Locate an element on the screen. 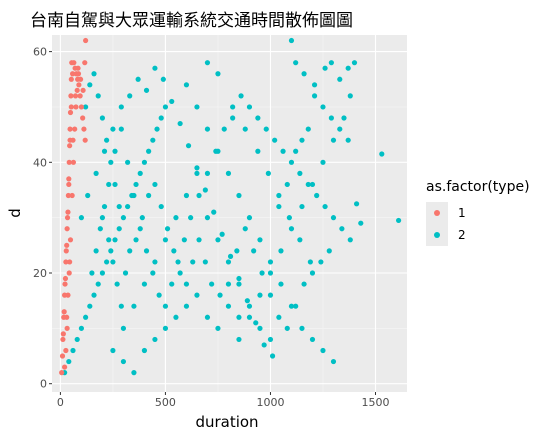 The width and height of the screenshot is (559, 436). y-tick-label: 0 is located at coordinates (43, 384).